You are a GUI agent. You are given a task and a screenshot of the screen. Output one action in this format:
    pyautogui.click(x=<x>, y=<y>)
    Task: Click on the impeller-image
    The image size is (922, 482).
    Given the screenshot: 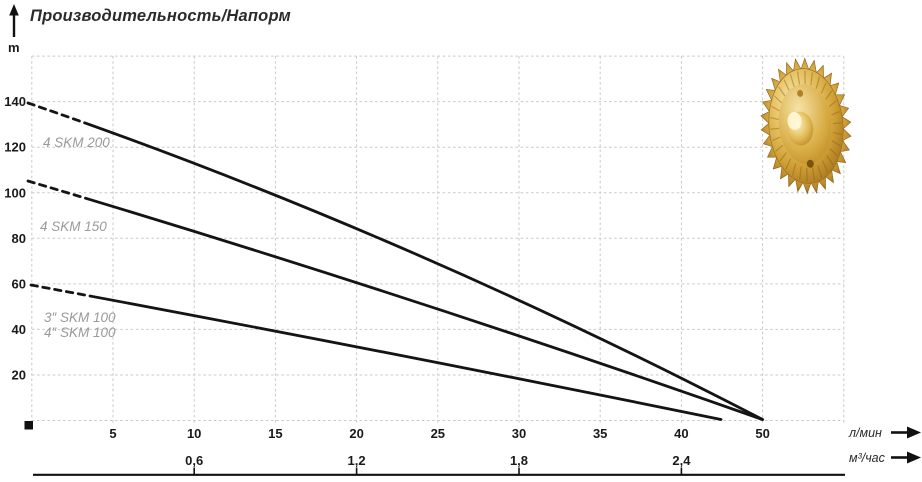 What is the action you would take?
    pyautogui.click(x=806, y=126)
    